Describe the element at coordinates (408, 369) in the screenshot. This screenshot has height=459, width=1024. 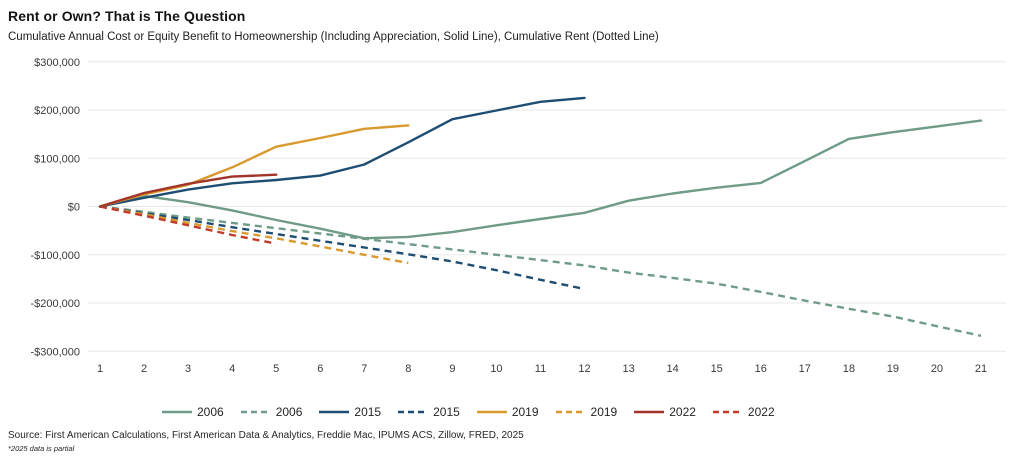
I see `x-tick-label: 8` at that location.